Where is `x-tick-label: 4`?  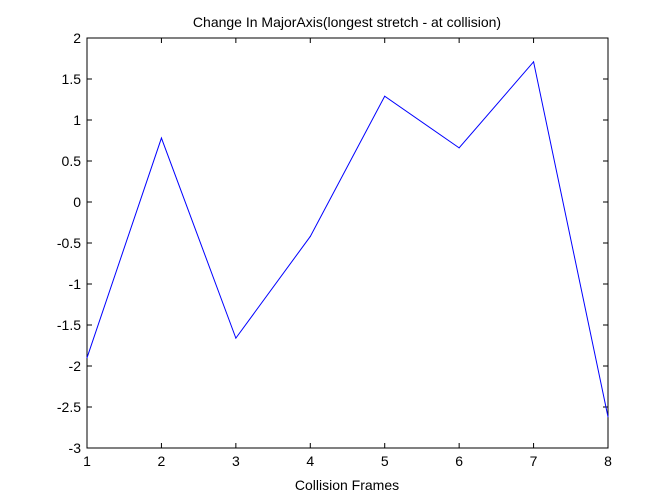 x-tick-label: 4 is located at coordinates (310, 461).